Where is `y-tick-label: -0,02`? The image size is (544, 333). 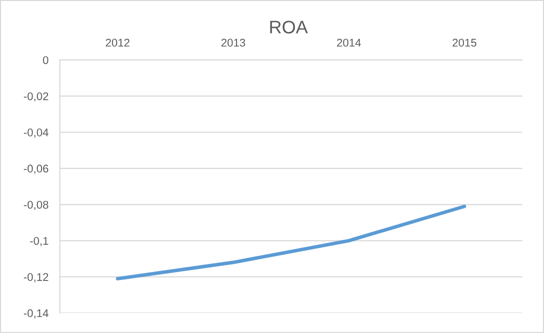
y-tick-label: -0,02 is located at coordinates (36, 97).